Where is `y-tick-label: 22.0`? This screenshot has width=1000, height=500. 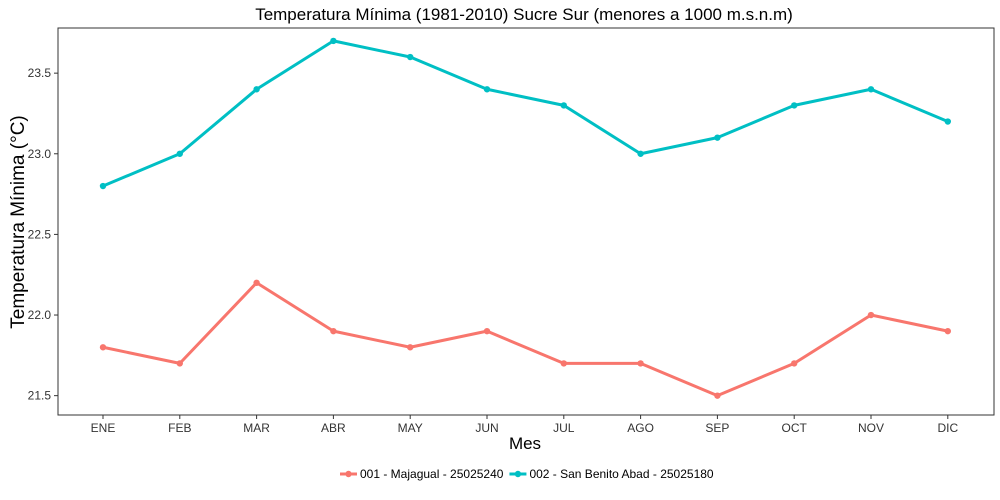 y-tick-label: 22.0 is located at coordinates (40, 315).